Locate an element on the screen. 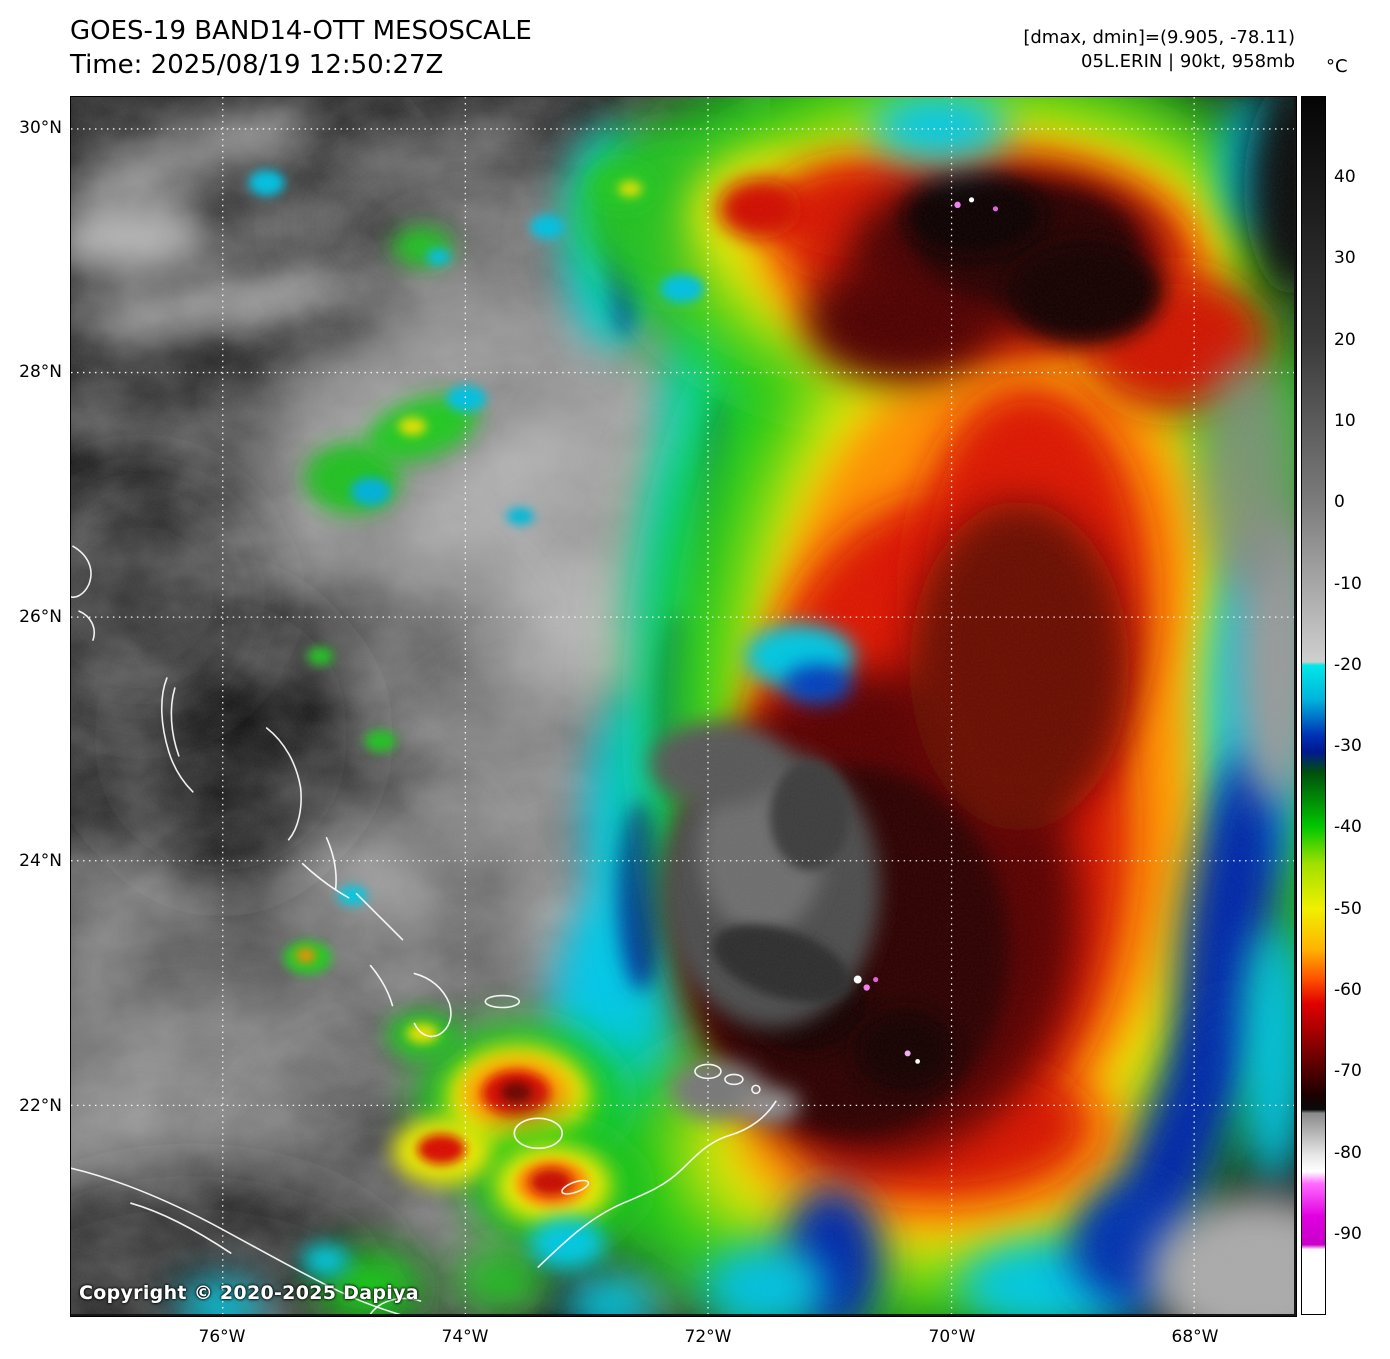 Image resolution: width=1390 pixels, height=1359 pixels. storm-info: 05L.ERIN | 90kt, 958mb is located at coordinates (1188, 62).